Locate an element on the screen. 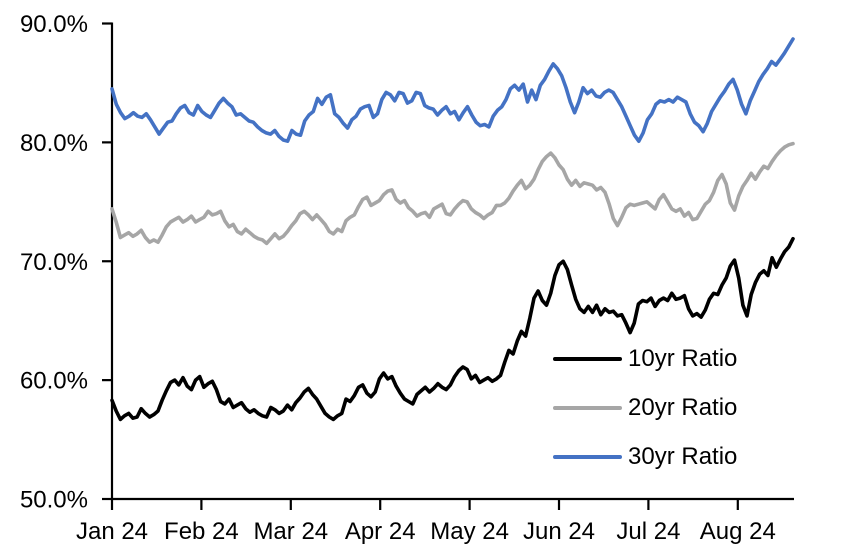  x-axis-tick-label: Mar 24 is located at coordinates (290, 531).